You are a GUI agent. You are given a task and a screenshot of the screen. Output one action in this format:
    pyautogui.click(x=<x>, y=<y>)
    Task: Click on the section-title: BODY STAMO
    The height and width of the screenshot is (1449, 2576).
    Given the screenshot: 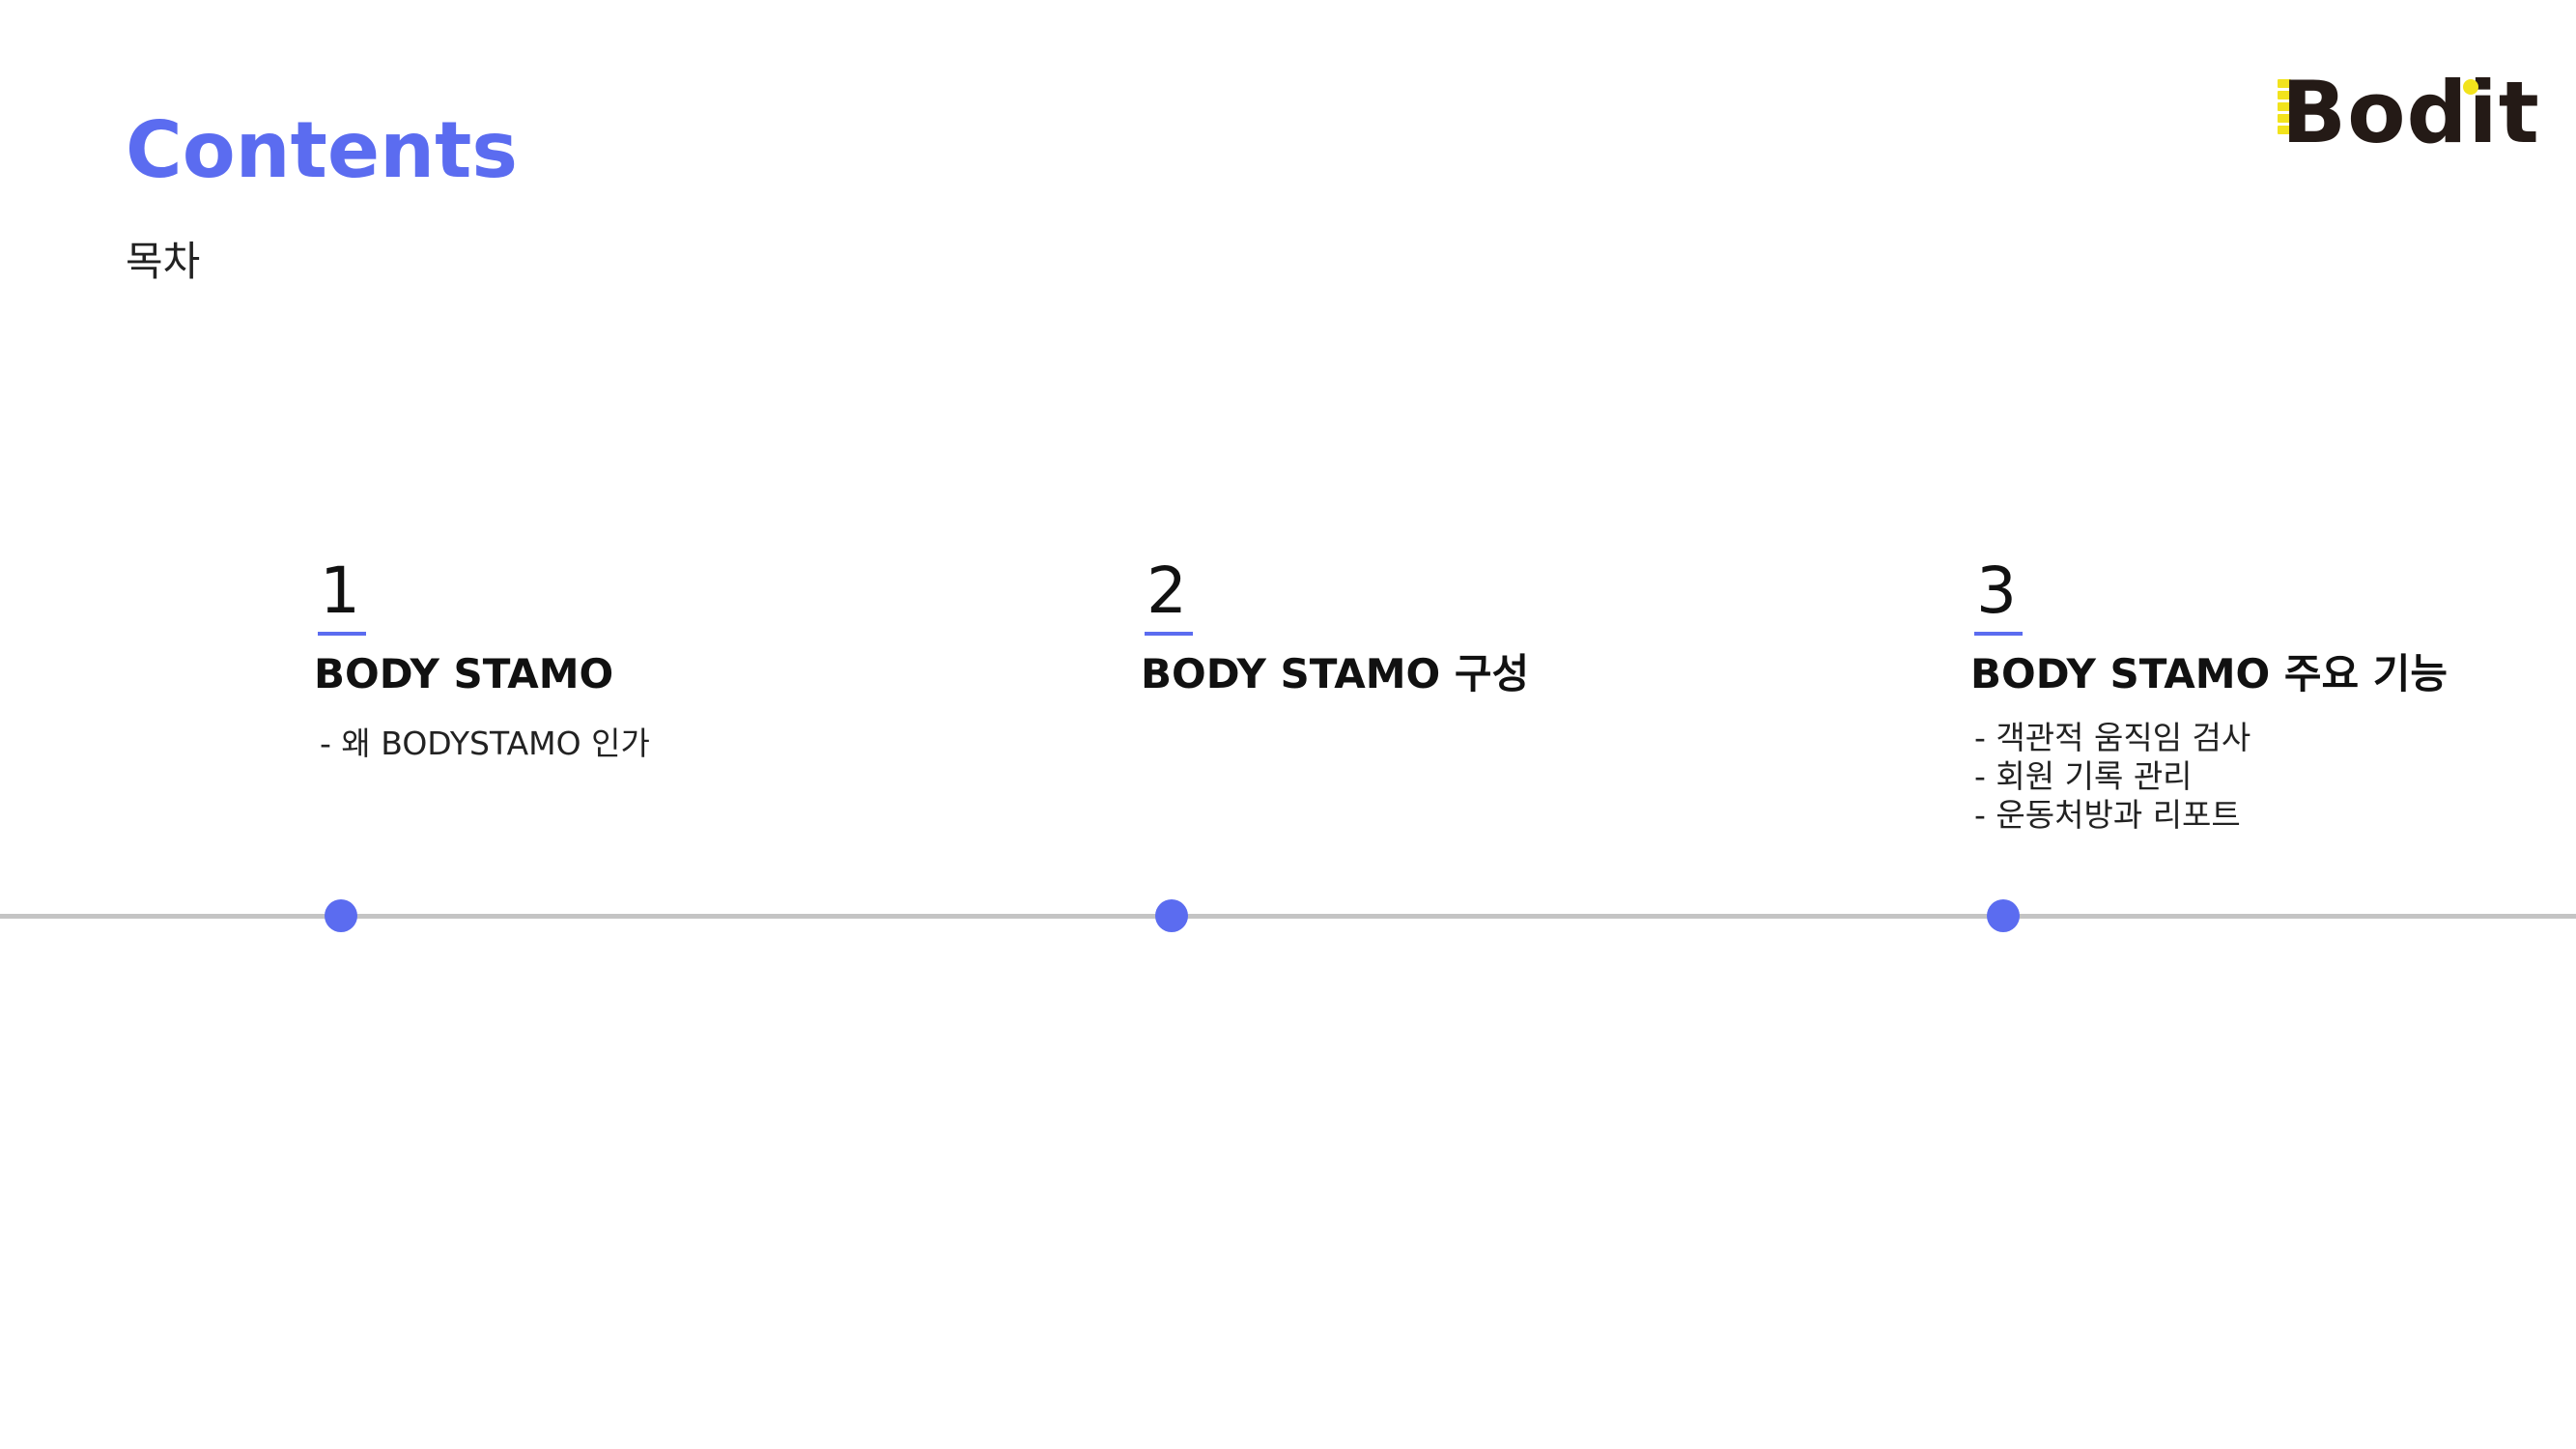 What is the action you would take?
    pyautogui.click(x=464, y=673)
    